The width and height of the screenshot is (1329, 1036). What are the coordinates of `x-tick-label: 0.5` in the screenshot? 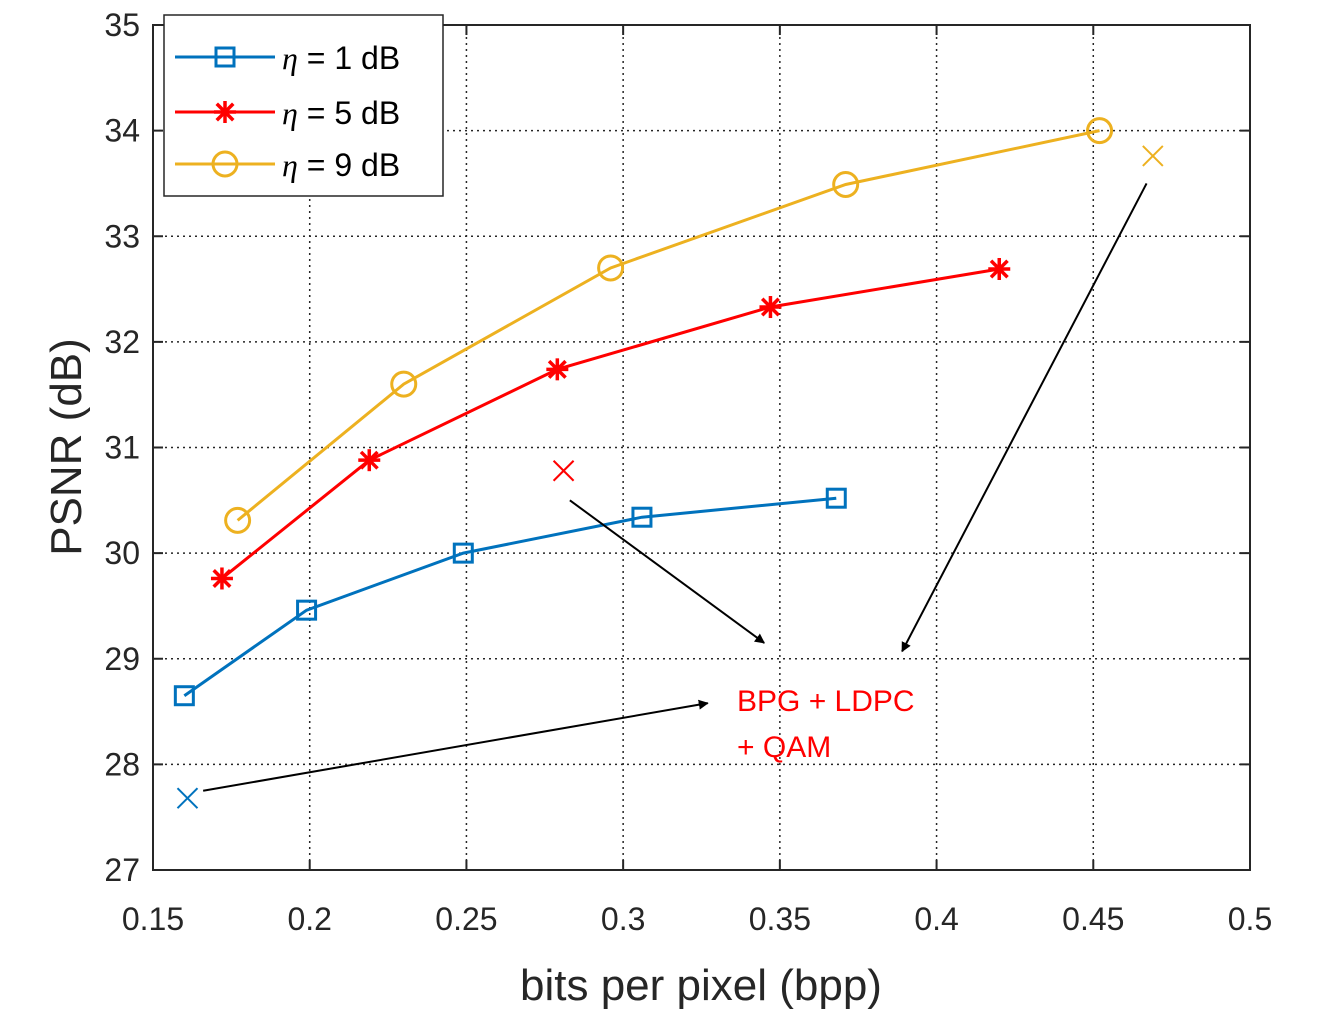 It's located at (1250, 919).